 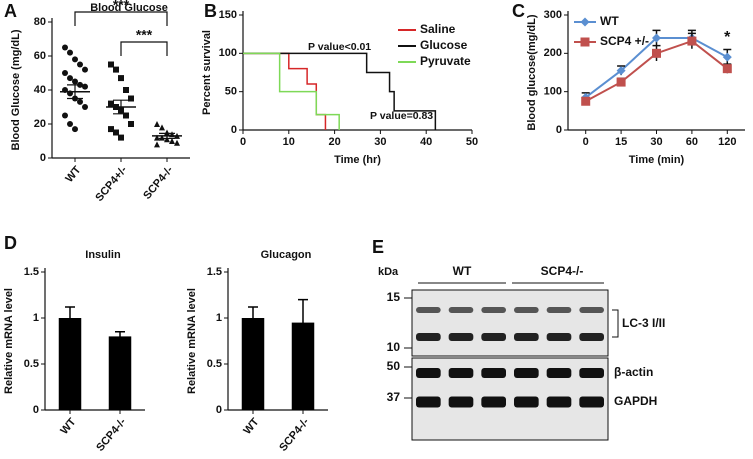 I want to click on x-axis-label: Time (min), so click(x=657, y=160).